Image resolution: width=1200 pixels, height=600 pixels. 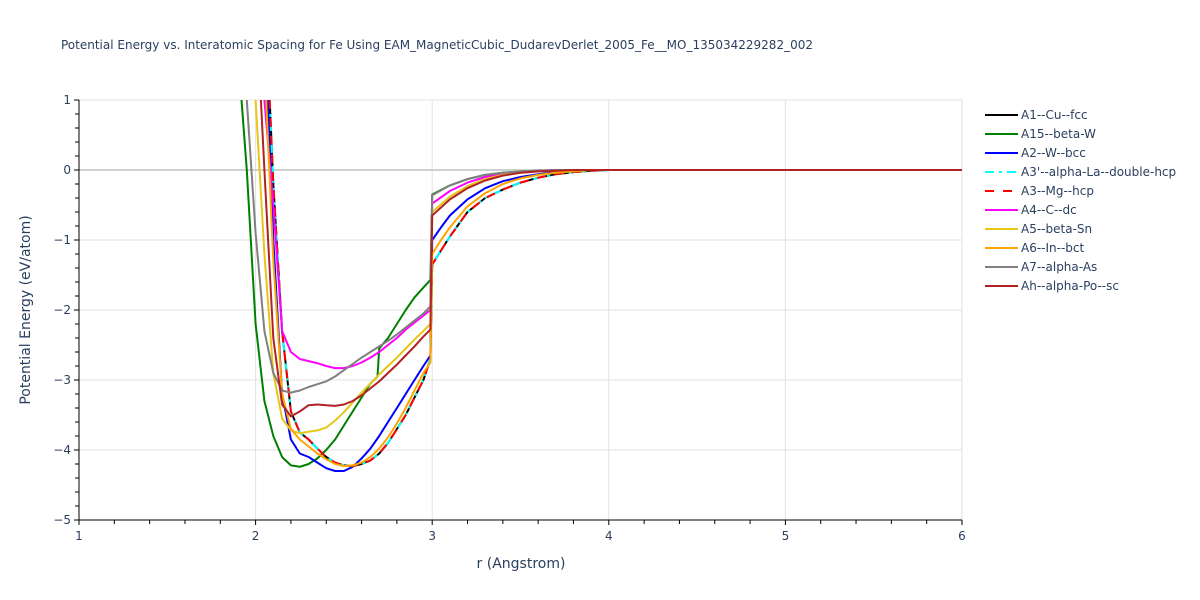 What do you see at coordinates (962, 536) in the screenshot?
I see `x-tick-label: 6` at bounding box center [962, 536].